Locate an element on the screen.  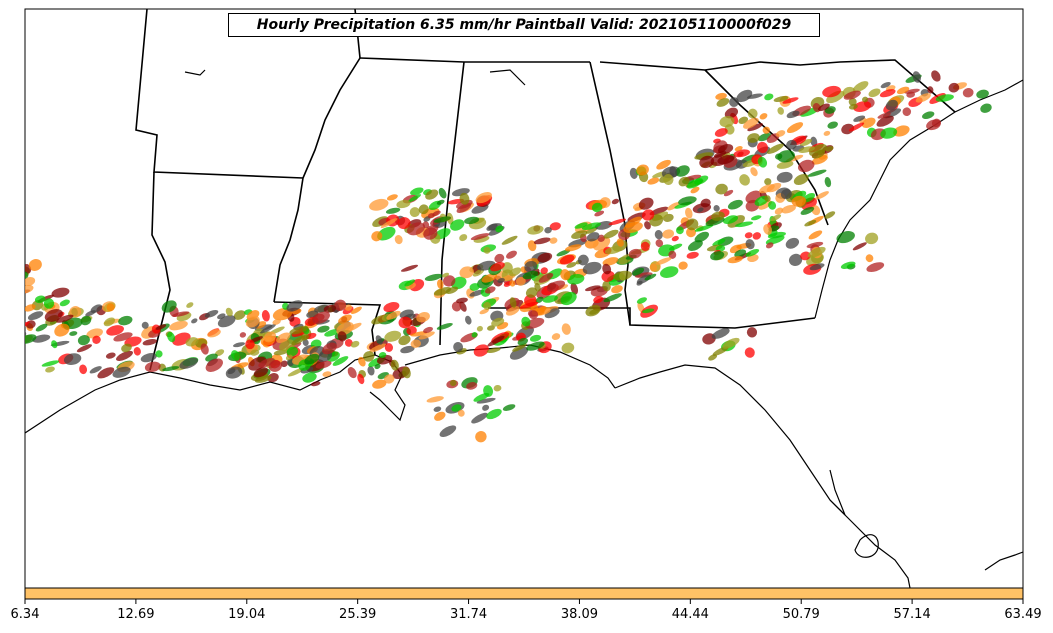
colorbar-tick-label: 63.49 is located at coordinates (1023, 614).